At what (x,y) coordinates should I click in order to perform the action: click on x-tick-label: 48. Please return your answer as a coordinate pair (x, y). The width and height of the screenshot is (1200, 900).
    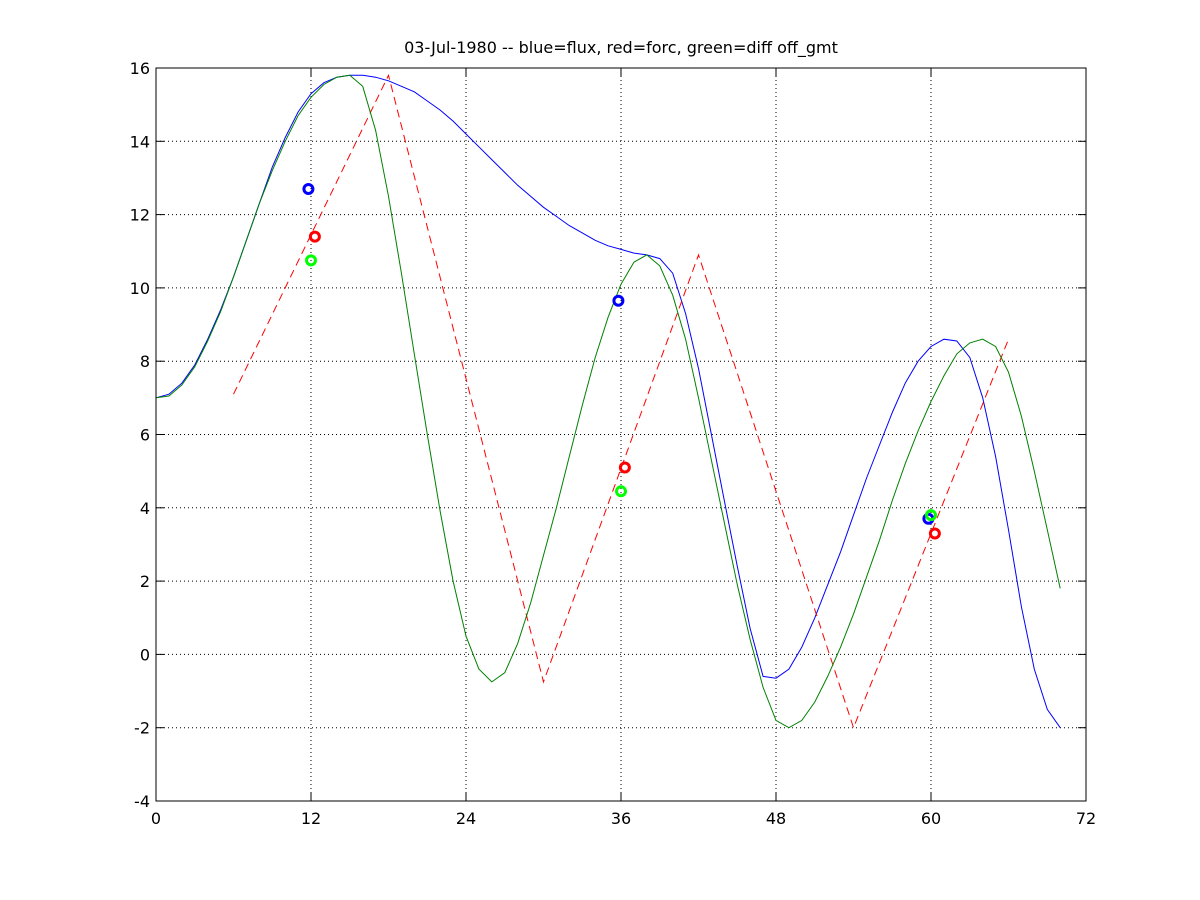
    Looking at the image, I should click on (776, 818).